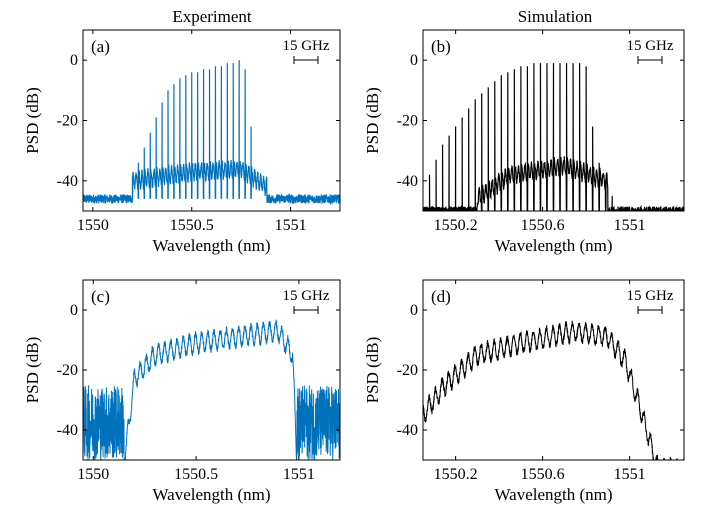 This screenshot has width=705, height=519. I want to click on panel-label: (d), so click(441, 296).